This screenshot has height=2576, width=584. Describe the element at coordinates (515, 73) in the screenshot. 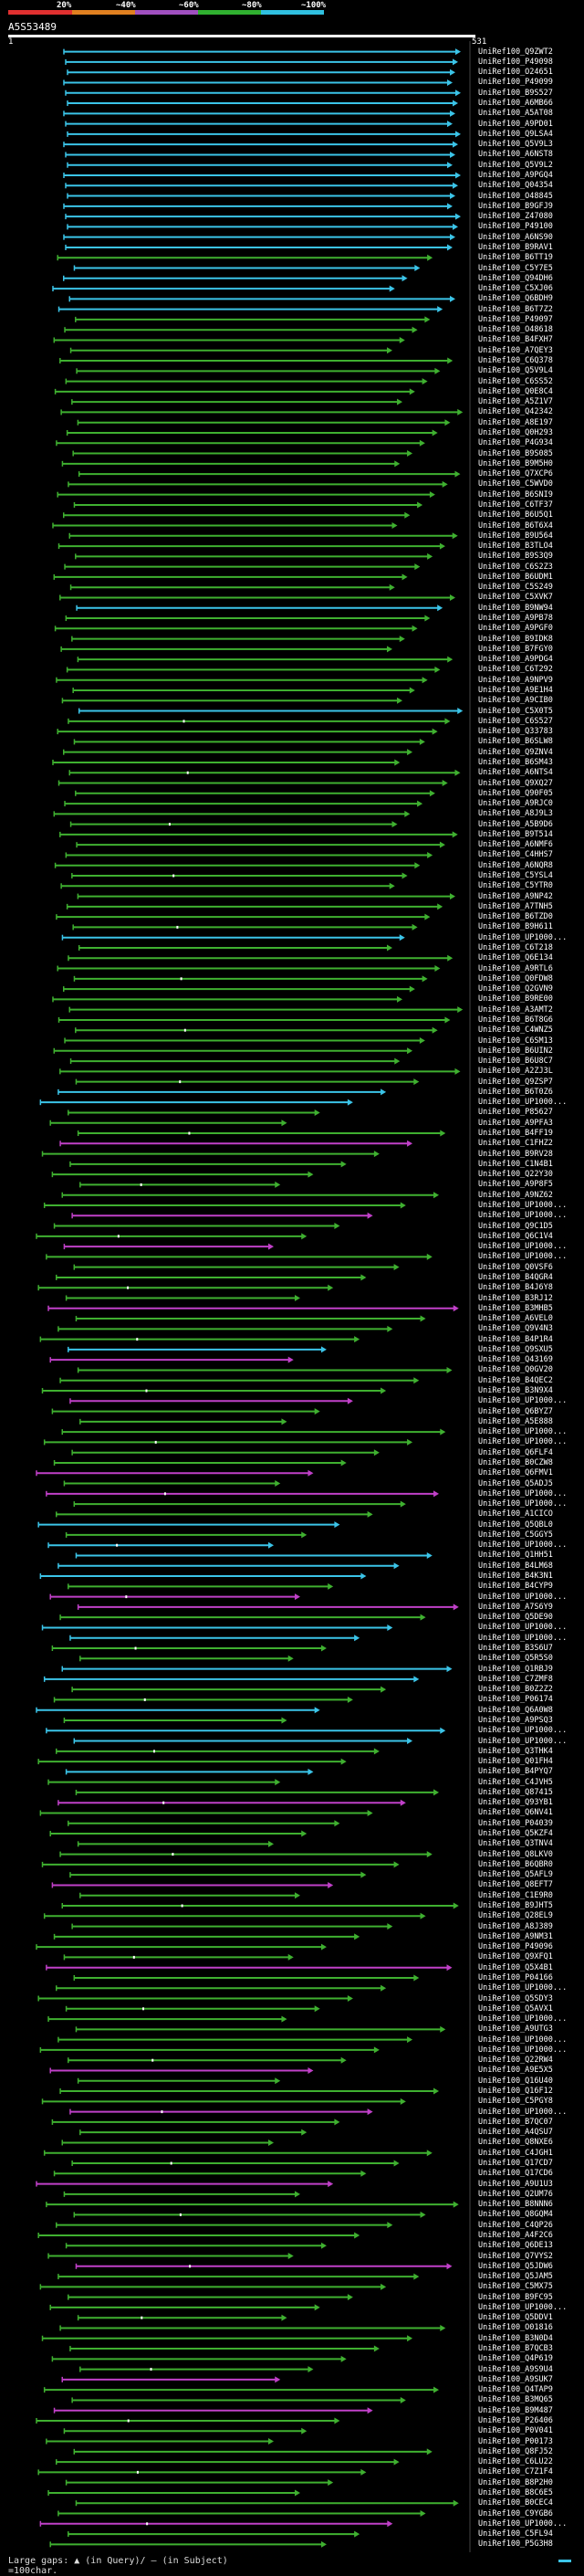

I see `hit-label: UniRef100_O24651` at that location.